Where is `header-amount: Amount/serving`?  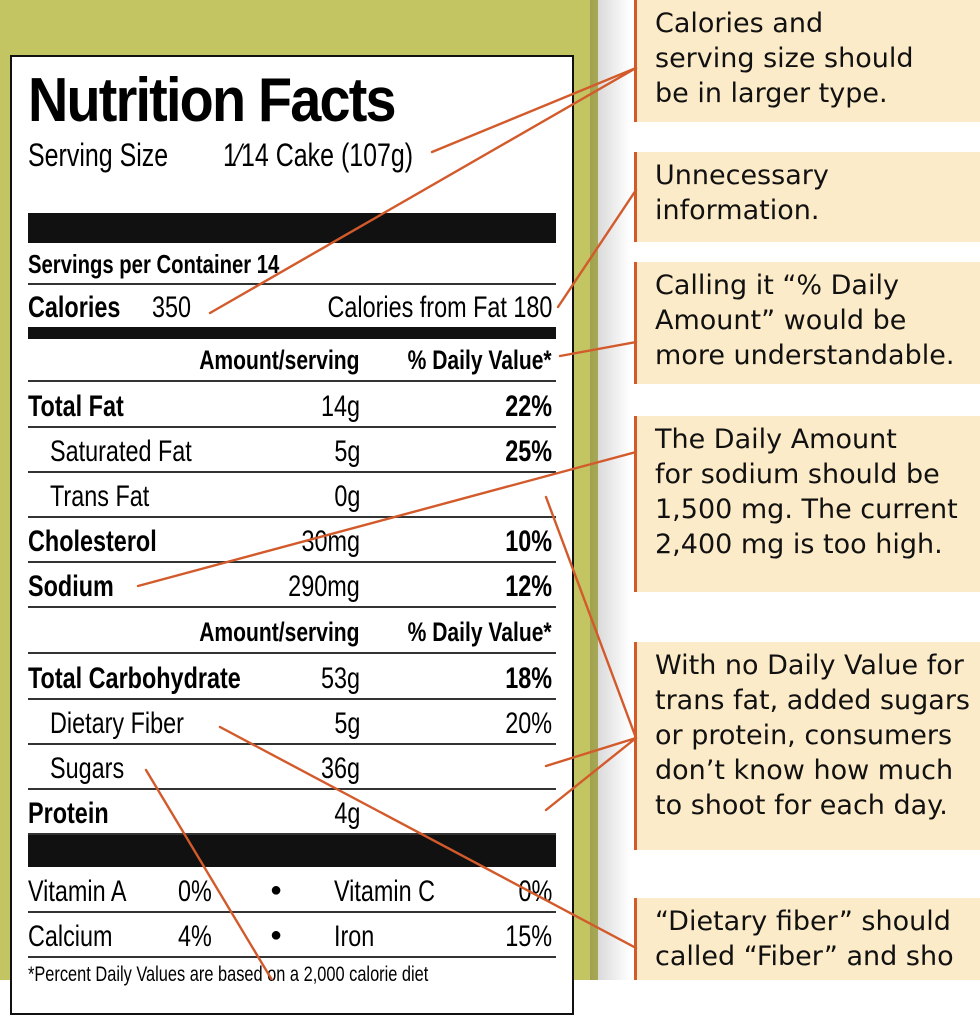
header-amount: Amount/serving is located at coordinates (279, 360).